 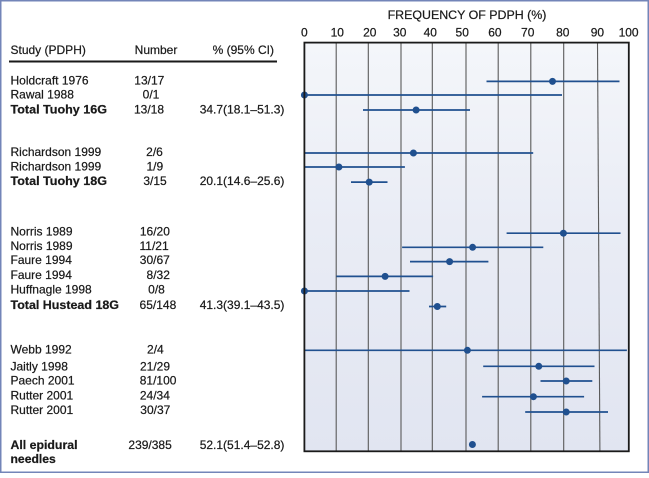 I want to click on svg-text: 13/17, so click(x=149, y=81).